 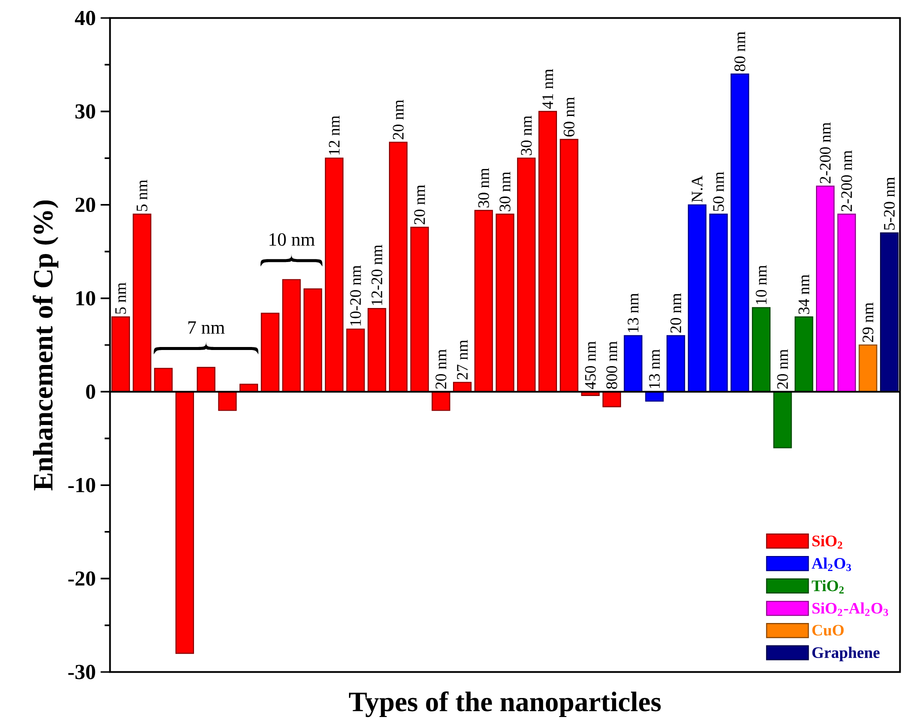 What do you see at coordinates (547, 88) in the screenshot?
I see `x-tick-label: 41 nm` at bounding box center [547, 88].